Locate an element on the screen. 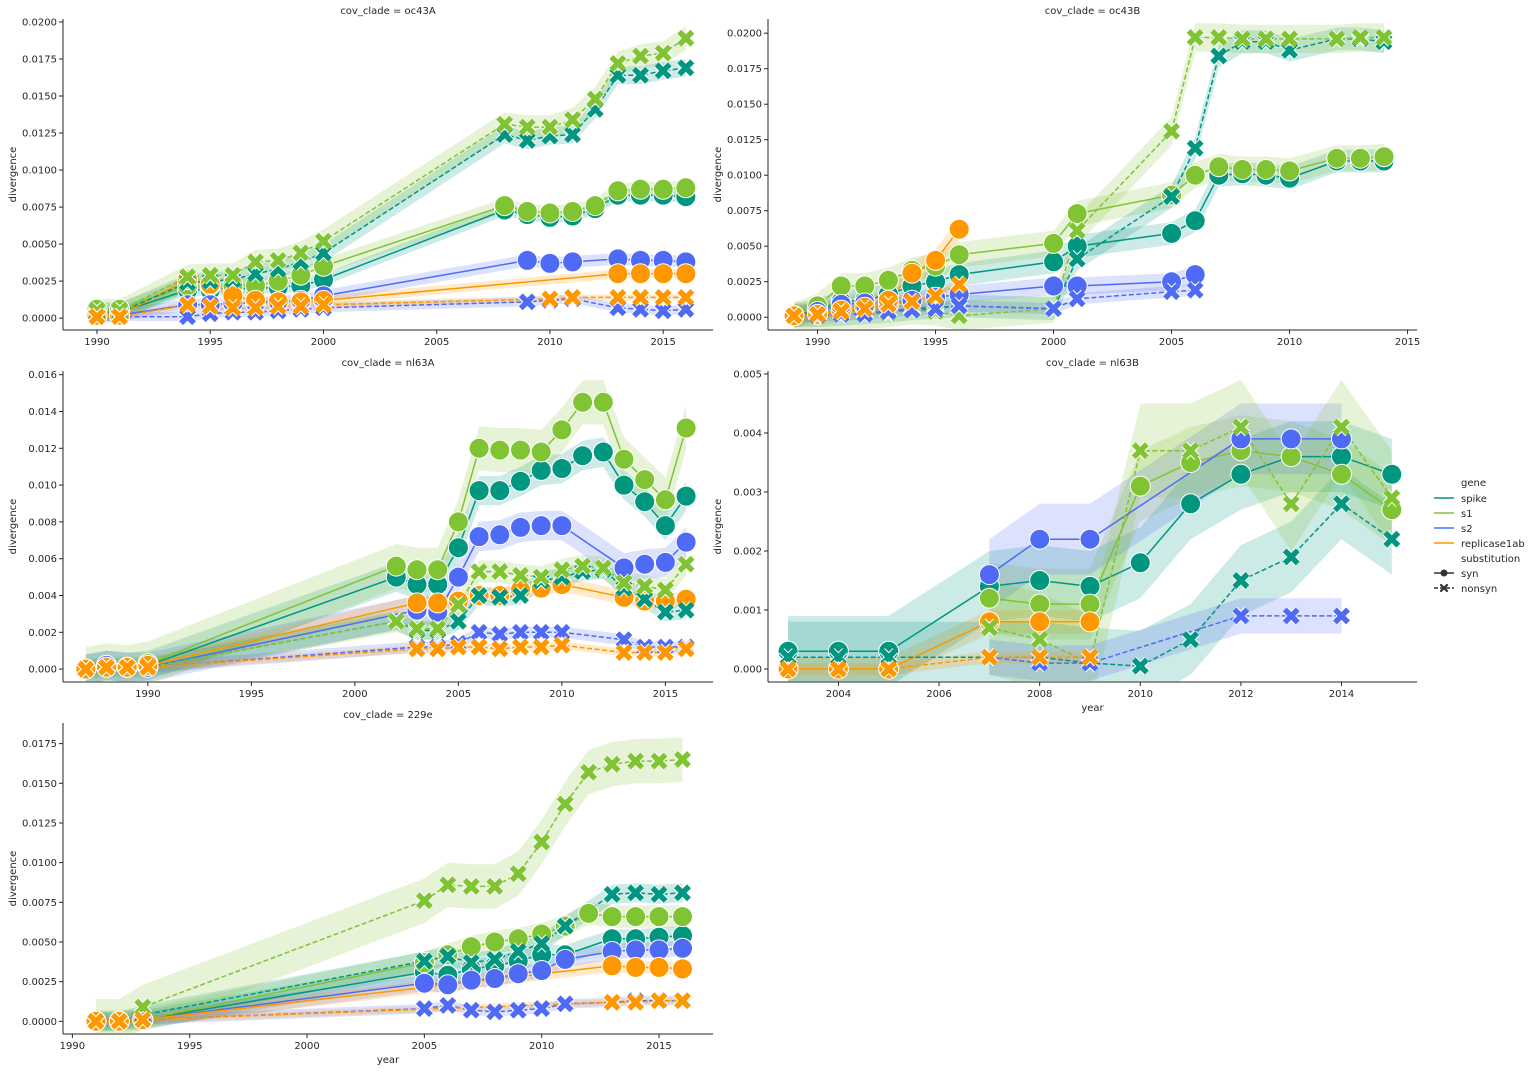 The image size is (1533, 1072). panel-title: cov_clade = oc43B is located at coordinates (1093, 11).